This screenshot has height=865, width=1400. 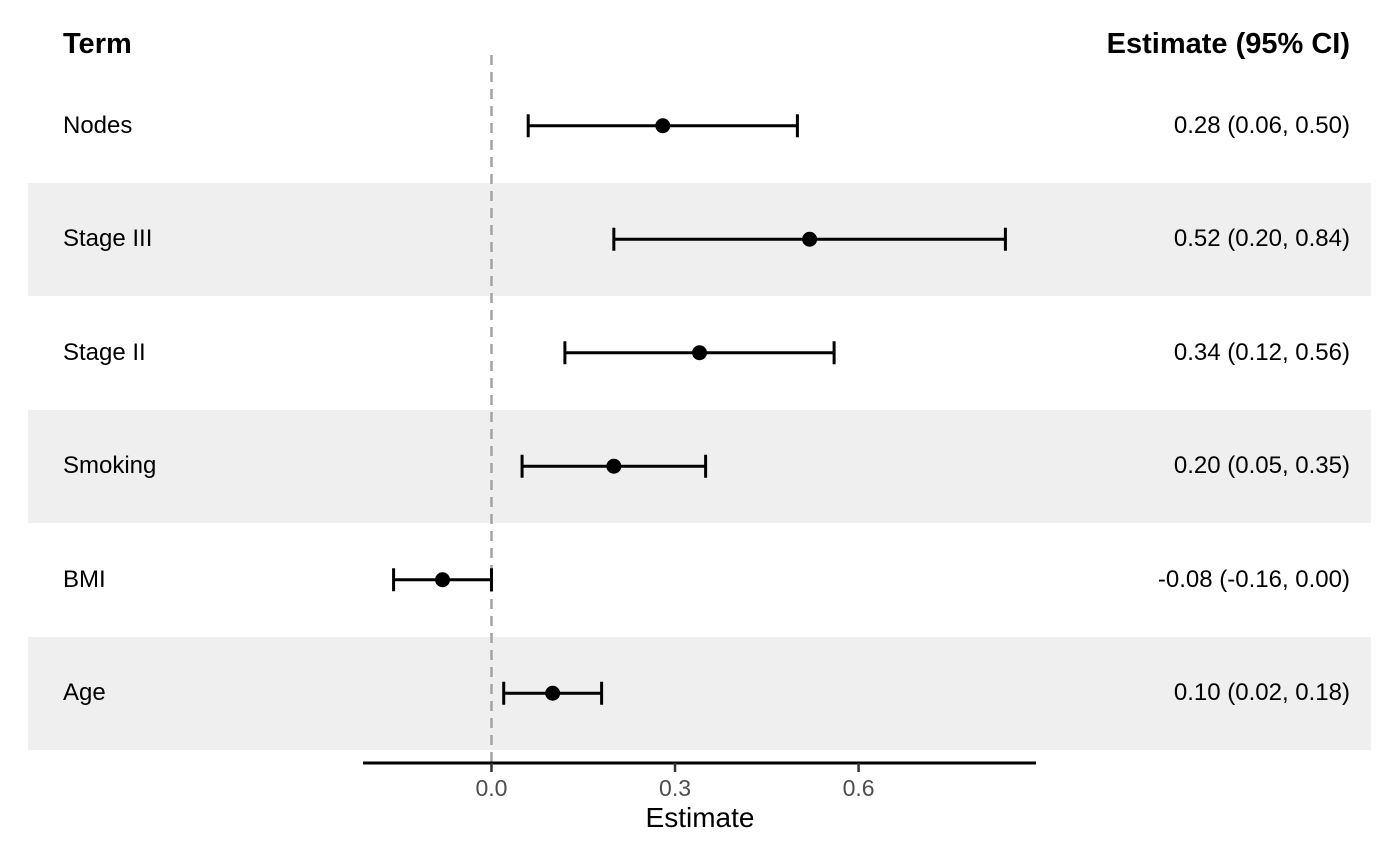 What do you see at coordinates (1228, 43) in the screenshot?
I see `column-header-estimate: Estimate (95% CI)` at bounding box center [1228, 43].